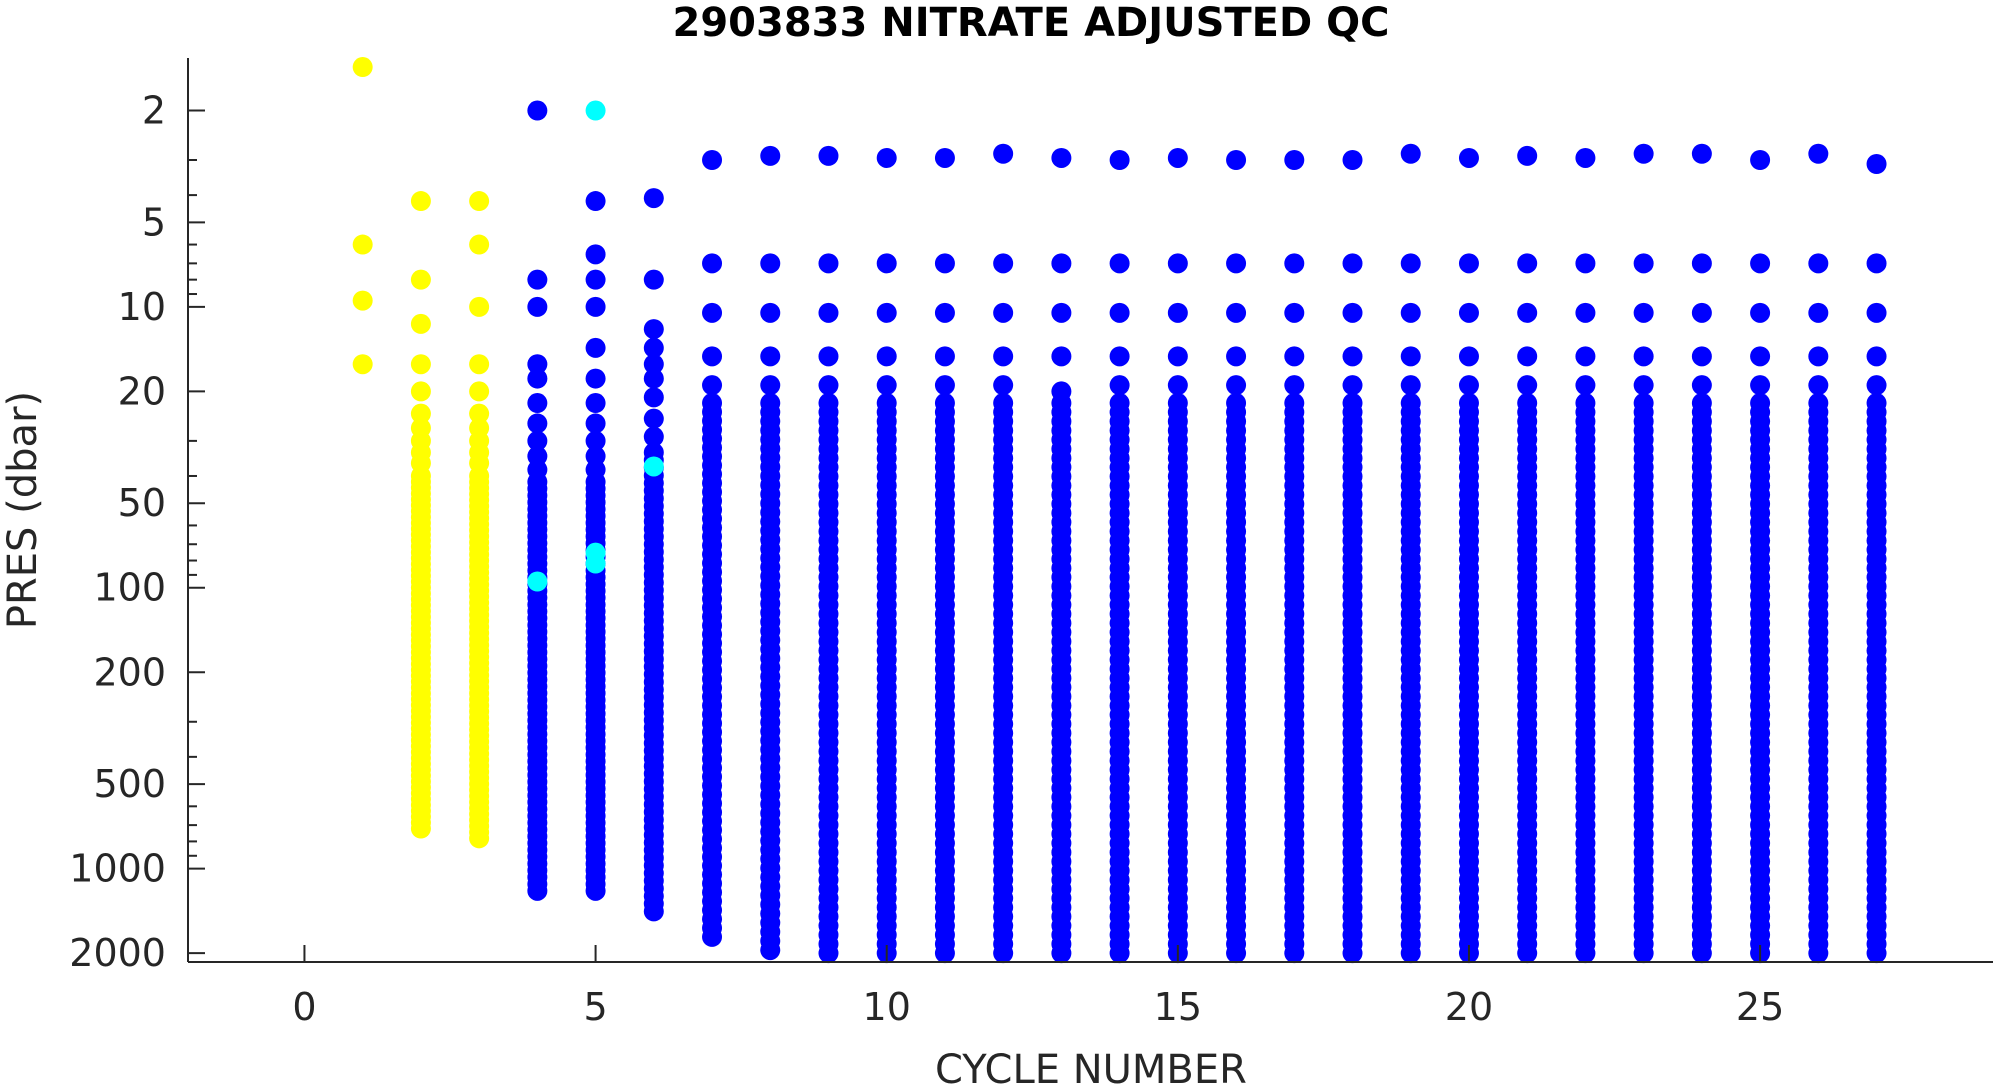 Image resolution: width=1999 pixels, height=1088 pixels. Describe the element at coordinates (129, 784) in the screenshot. I see `y-tick-label: 500` at that location.